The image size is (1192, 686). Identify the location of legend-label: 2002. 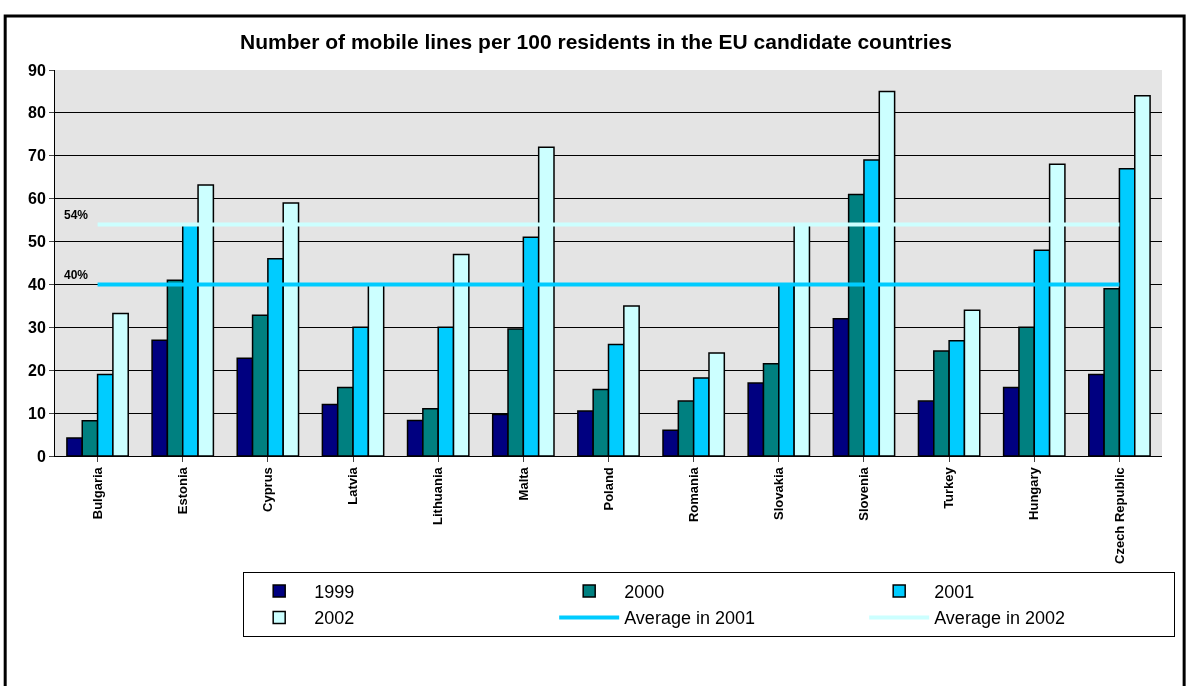
(334, 618).